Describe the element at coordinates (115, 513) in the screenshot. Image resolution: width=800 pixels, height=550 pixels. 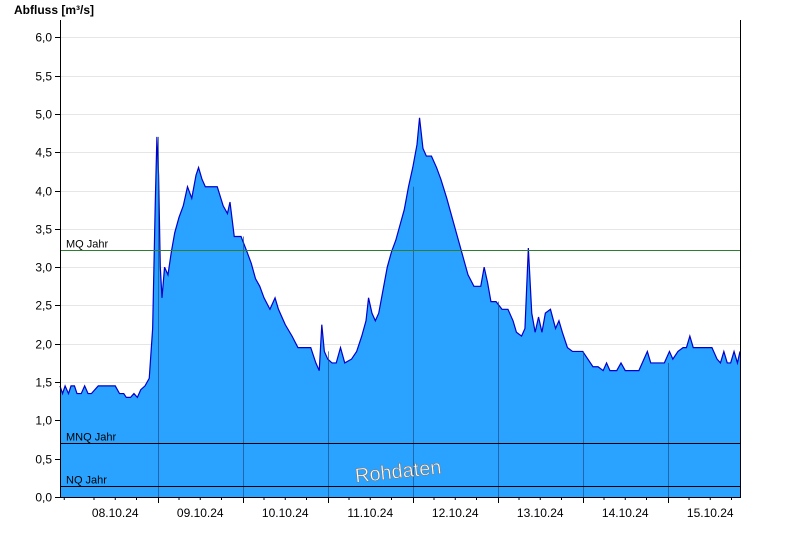
I see `x-tick-label: 08.10.24` at that location.